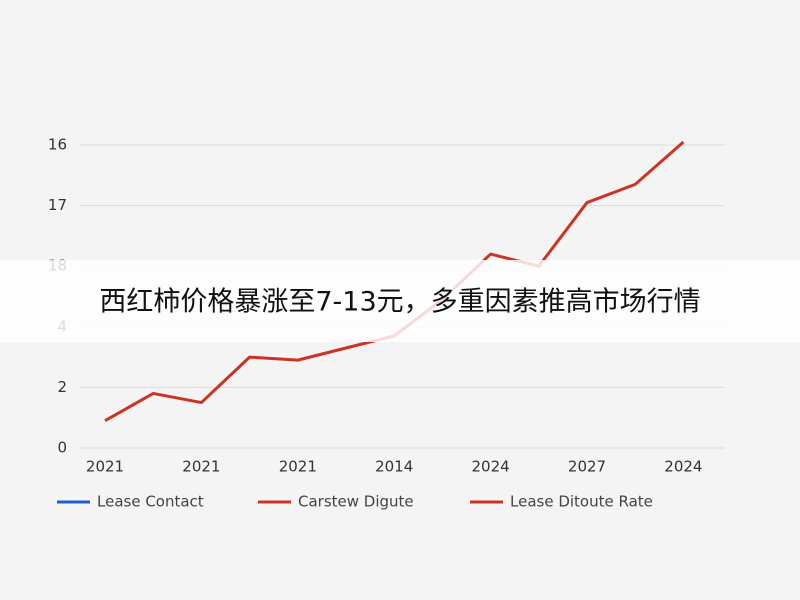 The image size is (800, 600). I want to click on legend-label: Lease Ditoute Rate, so click(581, 502).